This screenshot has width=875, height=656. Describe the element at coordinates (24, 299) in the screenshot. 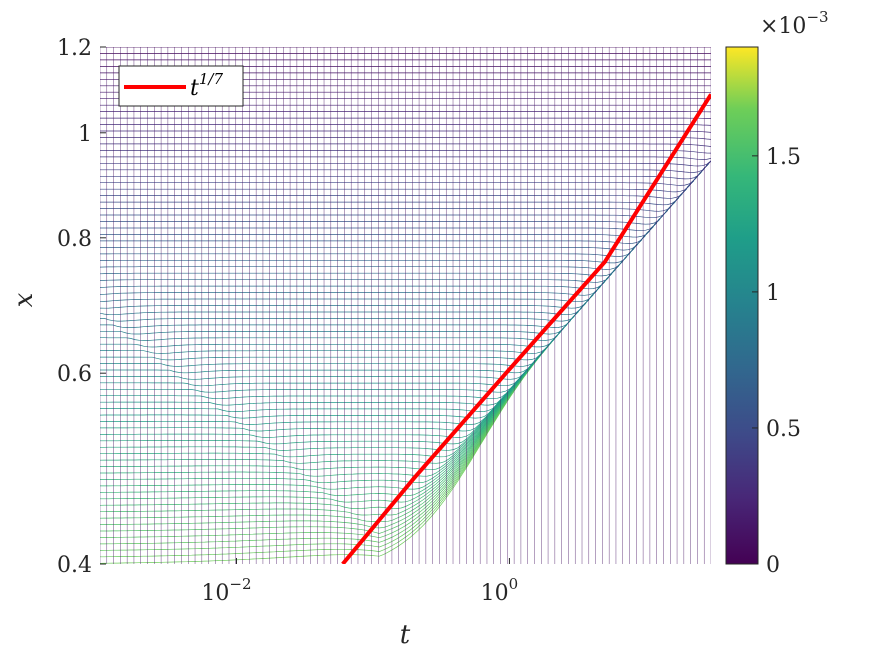

I see `y-axis-label: x` at that location.